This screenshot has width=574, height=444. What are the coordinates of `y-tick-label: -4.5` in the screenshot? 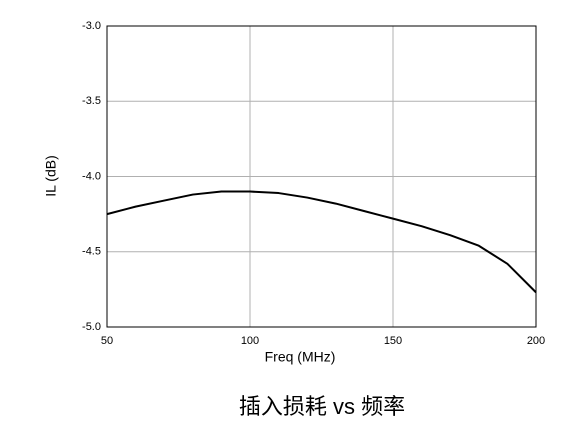 It's located at (91, 252).